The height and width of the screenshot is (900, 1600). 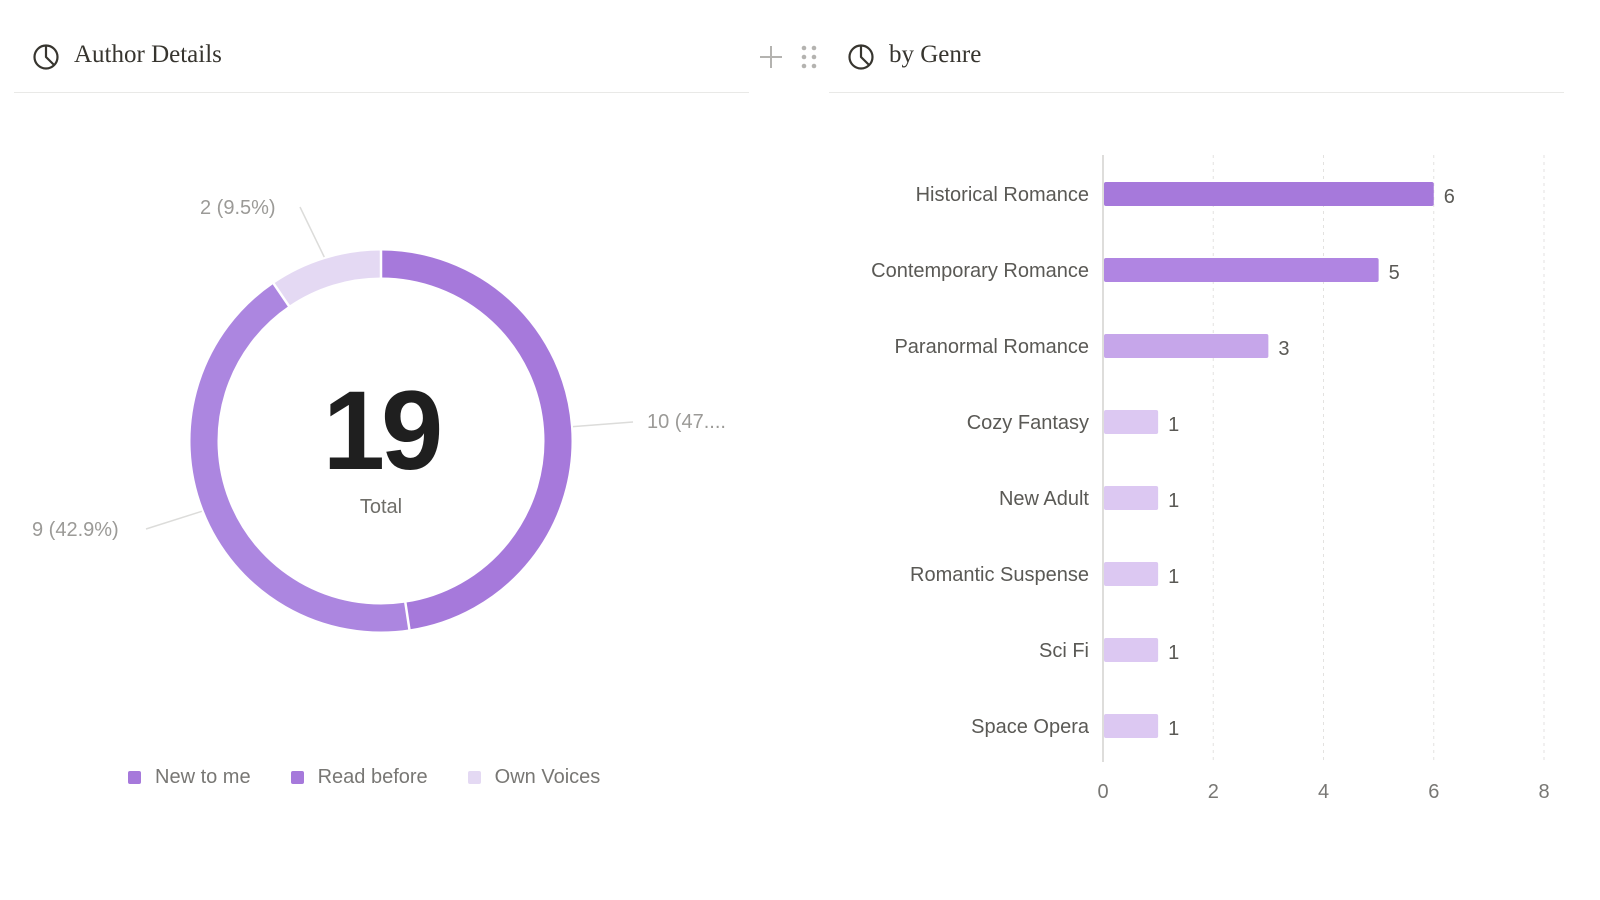 What do you see at coordinates (327, 278) in the screenshot?
I see `donut-slice-own-voices` at bounding box center [327, 278].